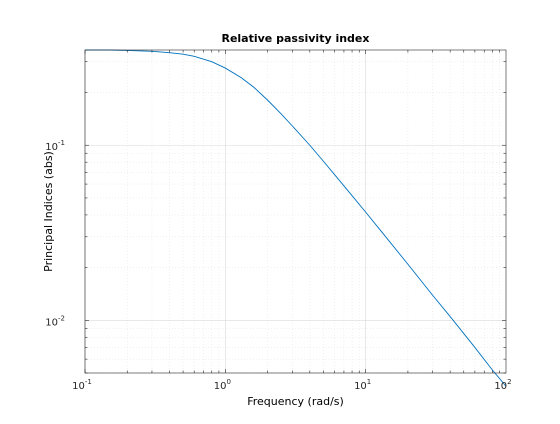 The image size is (560, 424). I want to click on y-tick-label: 10⁻², so click(55, 321).